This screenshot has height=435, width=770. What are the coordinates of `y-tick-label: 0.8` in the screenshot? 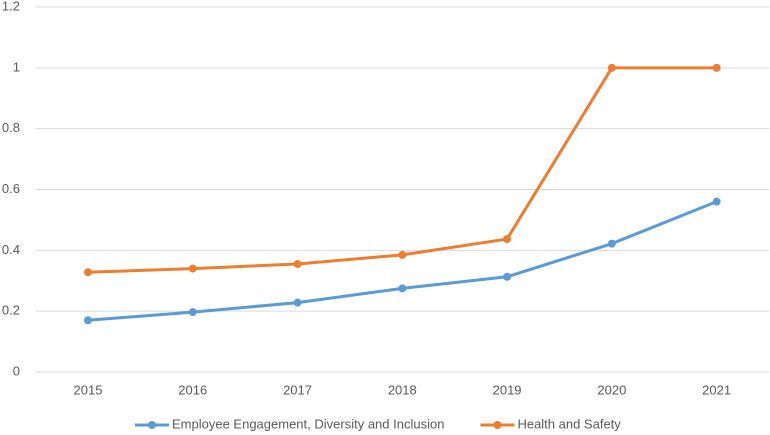 It's located at (11, 127).